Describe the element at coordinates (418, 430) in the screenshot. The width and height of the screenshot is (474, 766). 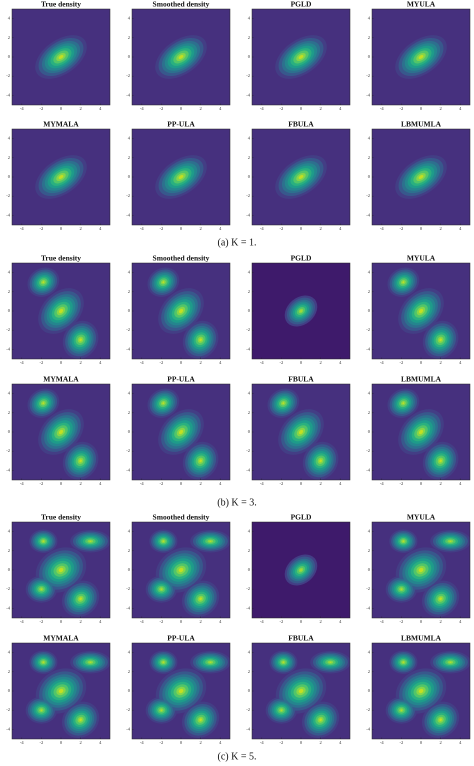
I see `panel: LBMUMLA -4 -2 0 2 4 4 2 0 -2 -4` at that location.